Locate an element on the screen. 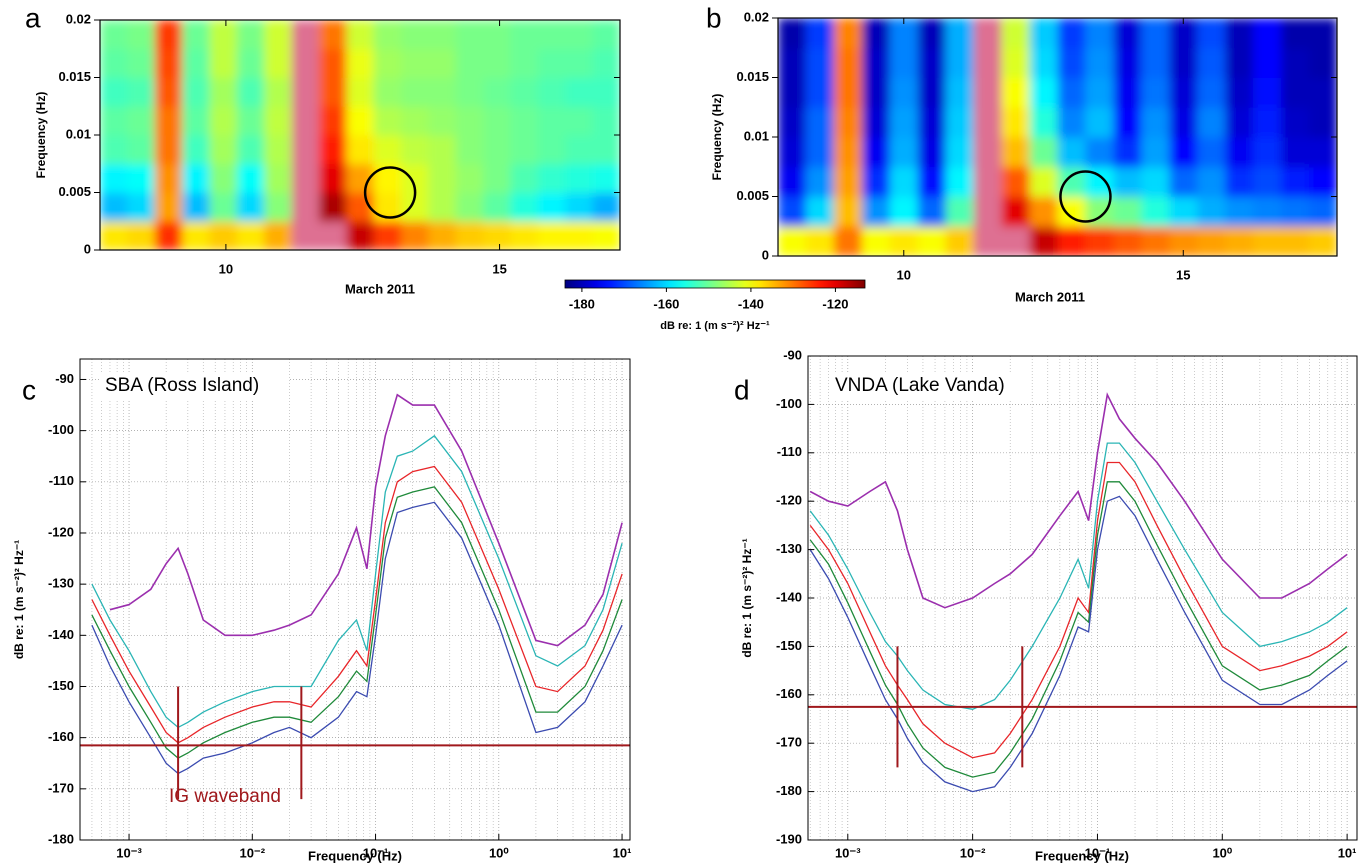 This screenshot has width=1367, height=865. y-axis-title: Frequency (Hz) is located at coordinates (41, 135).